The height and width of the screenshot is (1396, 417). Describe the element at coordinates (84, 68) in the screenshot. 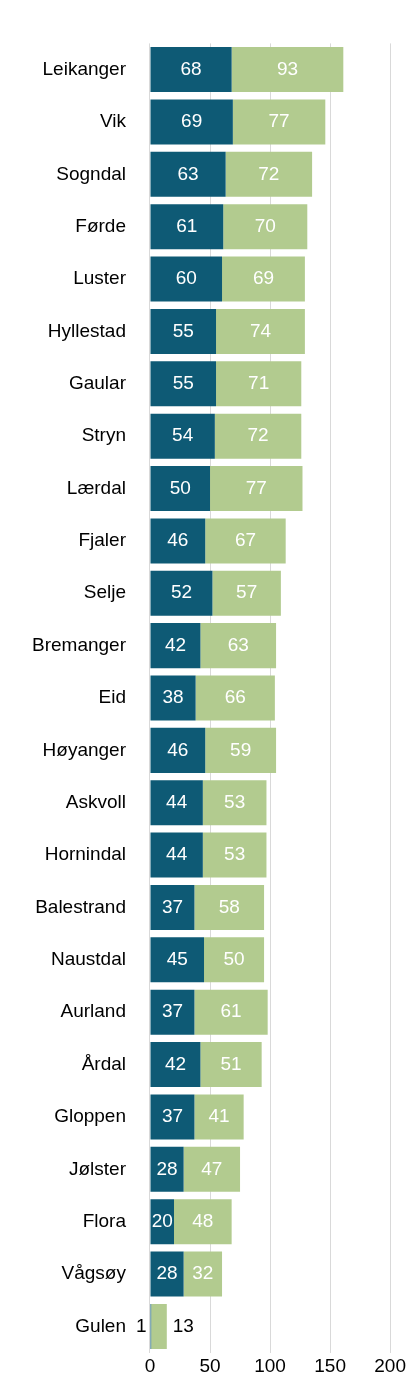

I see `y-tick-label: Leikanger` at that location.